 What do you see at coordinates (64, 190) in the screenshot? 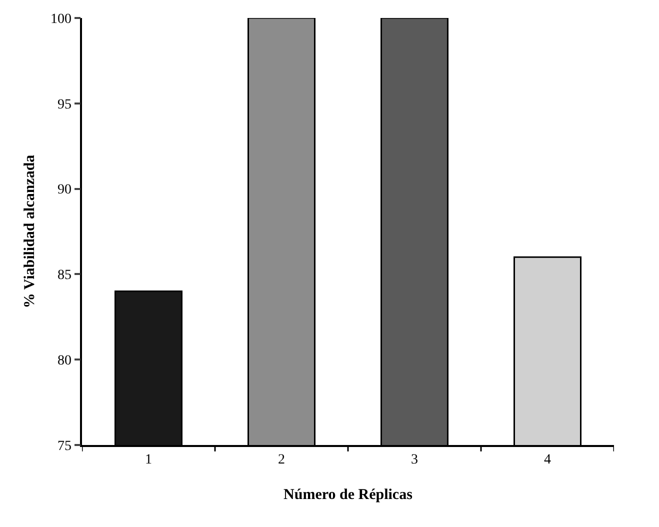
I see `y-tick-label: 90` at bounding box center [64, 190].